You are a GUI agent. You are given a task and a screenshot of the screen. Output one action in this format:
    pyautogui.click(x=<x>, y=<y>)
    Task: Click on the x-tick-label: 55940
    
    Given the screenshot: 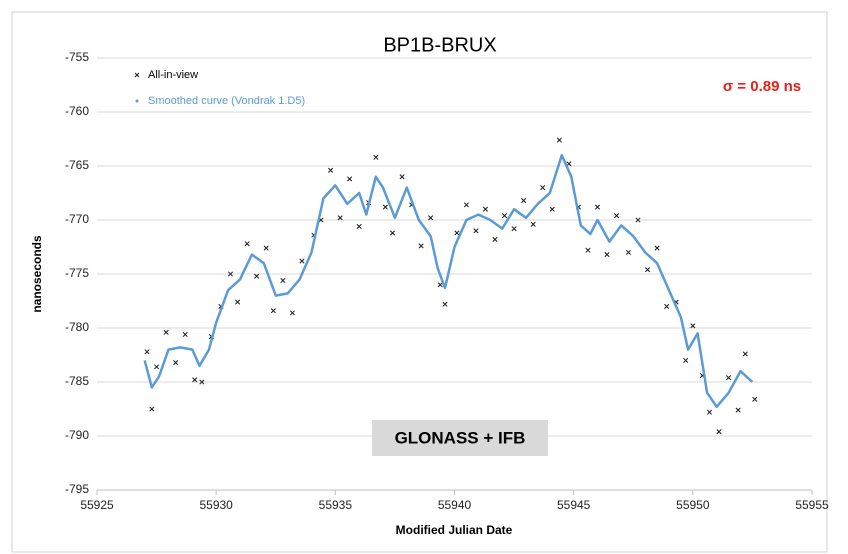 What is the action you would take?
    pyautogui.click(x=455, y=505)
    